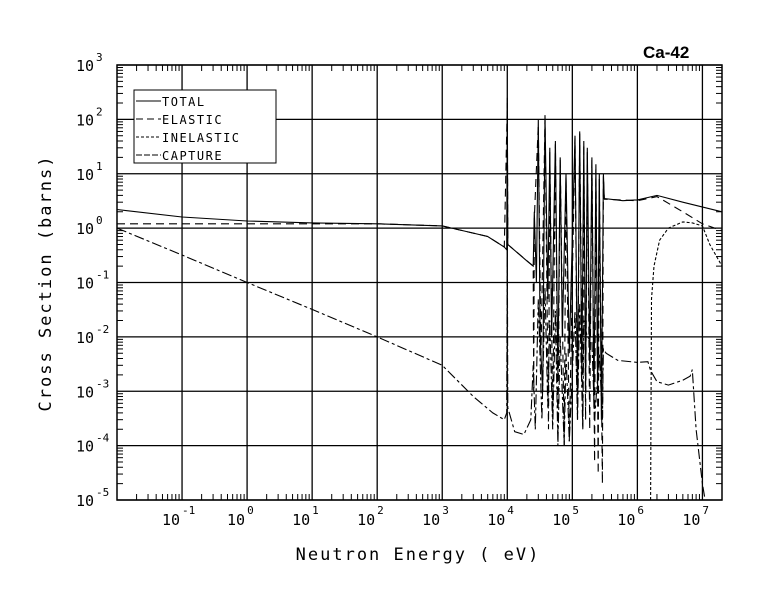 The image size is (780, 590). Describe the element at coordinates (192, 156) in the screenshot. I see `legend-label-capture: CAPTURE` at that location.